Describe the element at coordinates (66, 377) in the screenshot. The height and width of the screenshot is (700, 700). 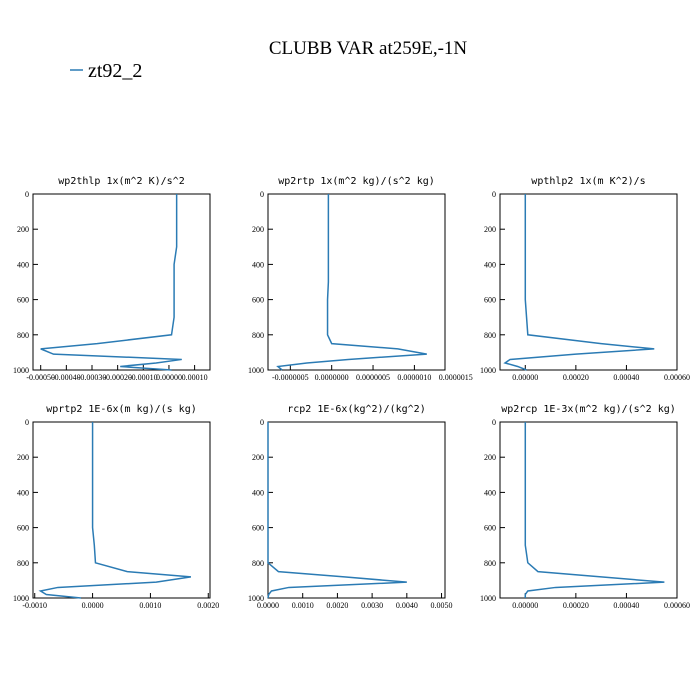
I see `x-tick-label: -0.00040` at that location.